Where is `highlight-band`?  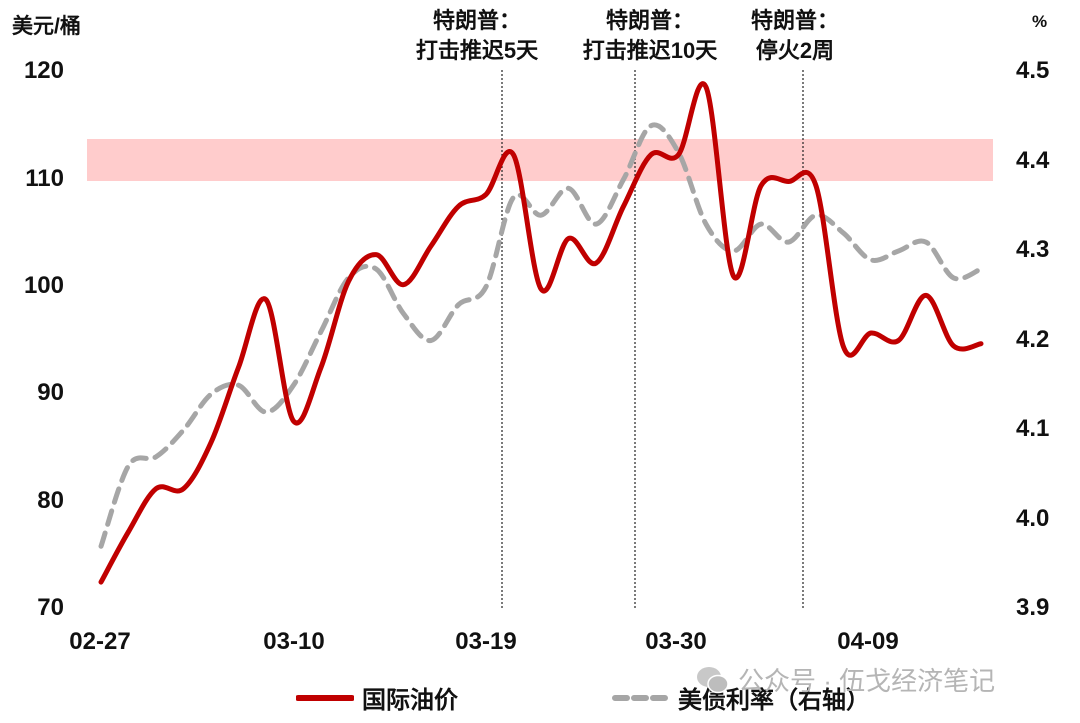 highlight-band is located at coordinates (540, 160).